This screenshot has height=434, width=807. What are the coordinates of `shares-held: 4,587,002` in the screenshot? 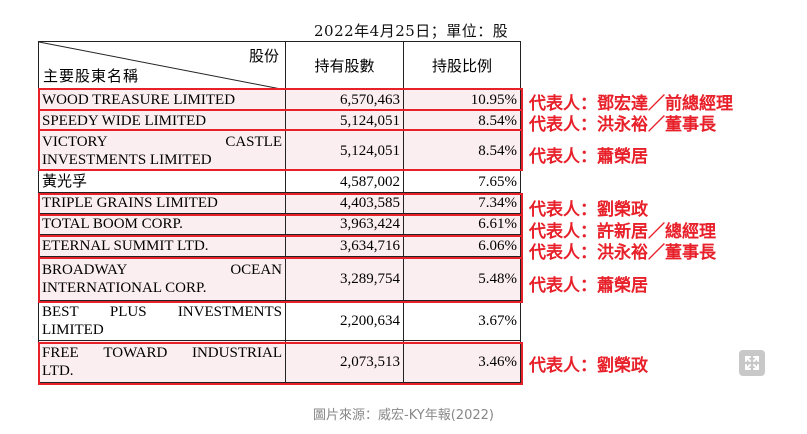 It's located at (344, 181).